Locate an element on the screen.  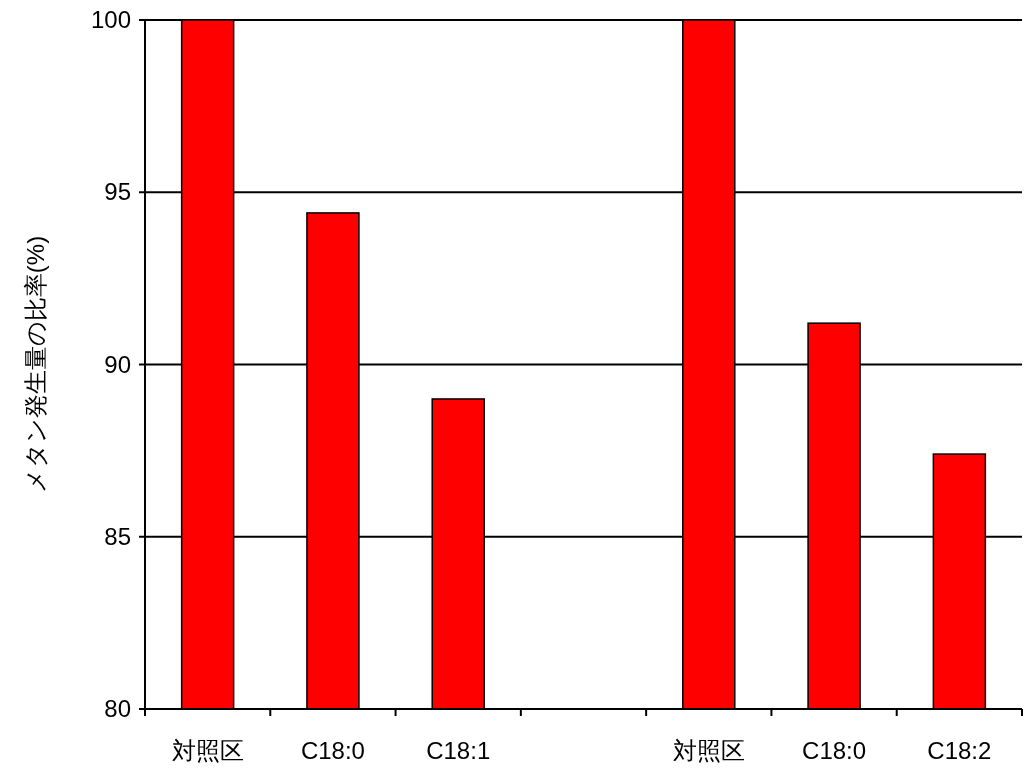
y-tick-label: 80 is located at coordinates (117, 708).